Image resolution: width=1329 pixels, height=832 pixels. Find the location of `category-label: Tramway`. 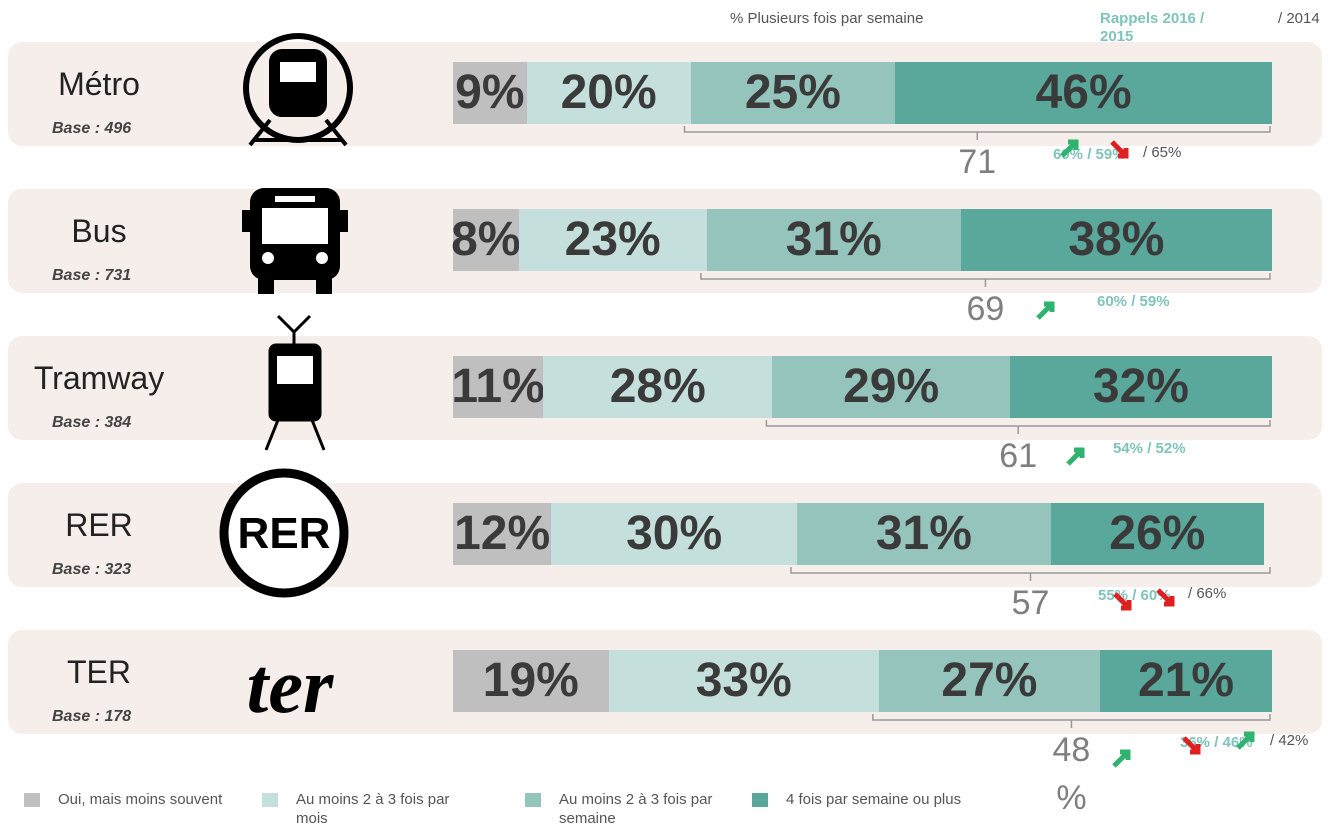

category-label: Tramway is located at coordinates (99, 378).